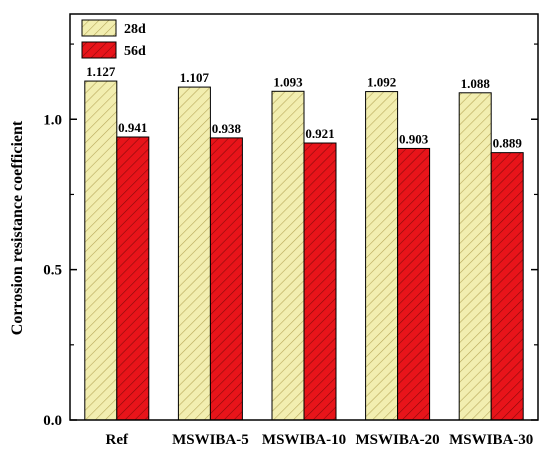  Describe the element at coordinates (398, 440) in the screenshot. I see `x-tick-label: MSWIBA-20` at that location.